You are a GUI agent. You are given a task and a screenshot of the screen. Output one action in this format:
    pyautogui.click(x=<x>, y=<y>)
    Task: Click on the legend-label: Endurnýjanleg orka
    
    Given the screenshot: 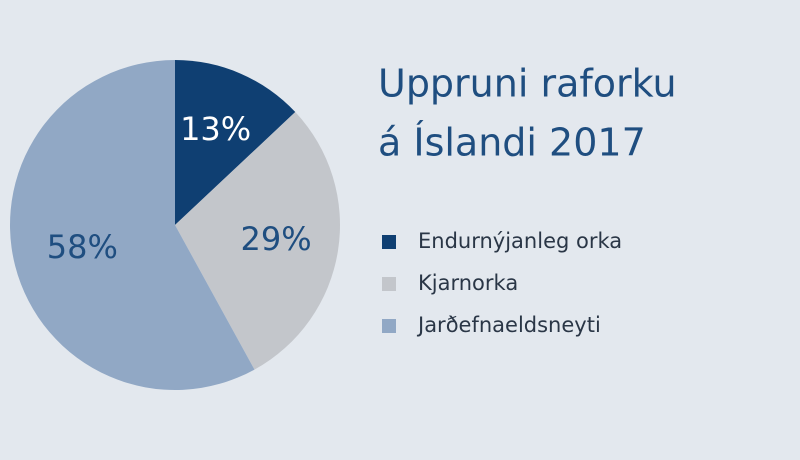 What is the action you would take?
    pyautogui.click(x=520, y=241)
    